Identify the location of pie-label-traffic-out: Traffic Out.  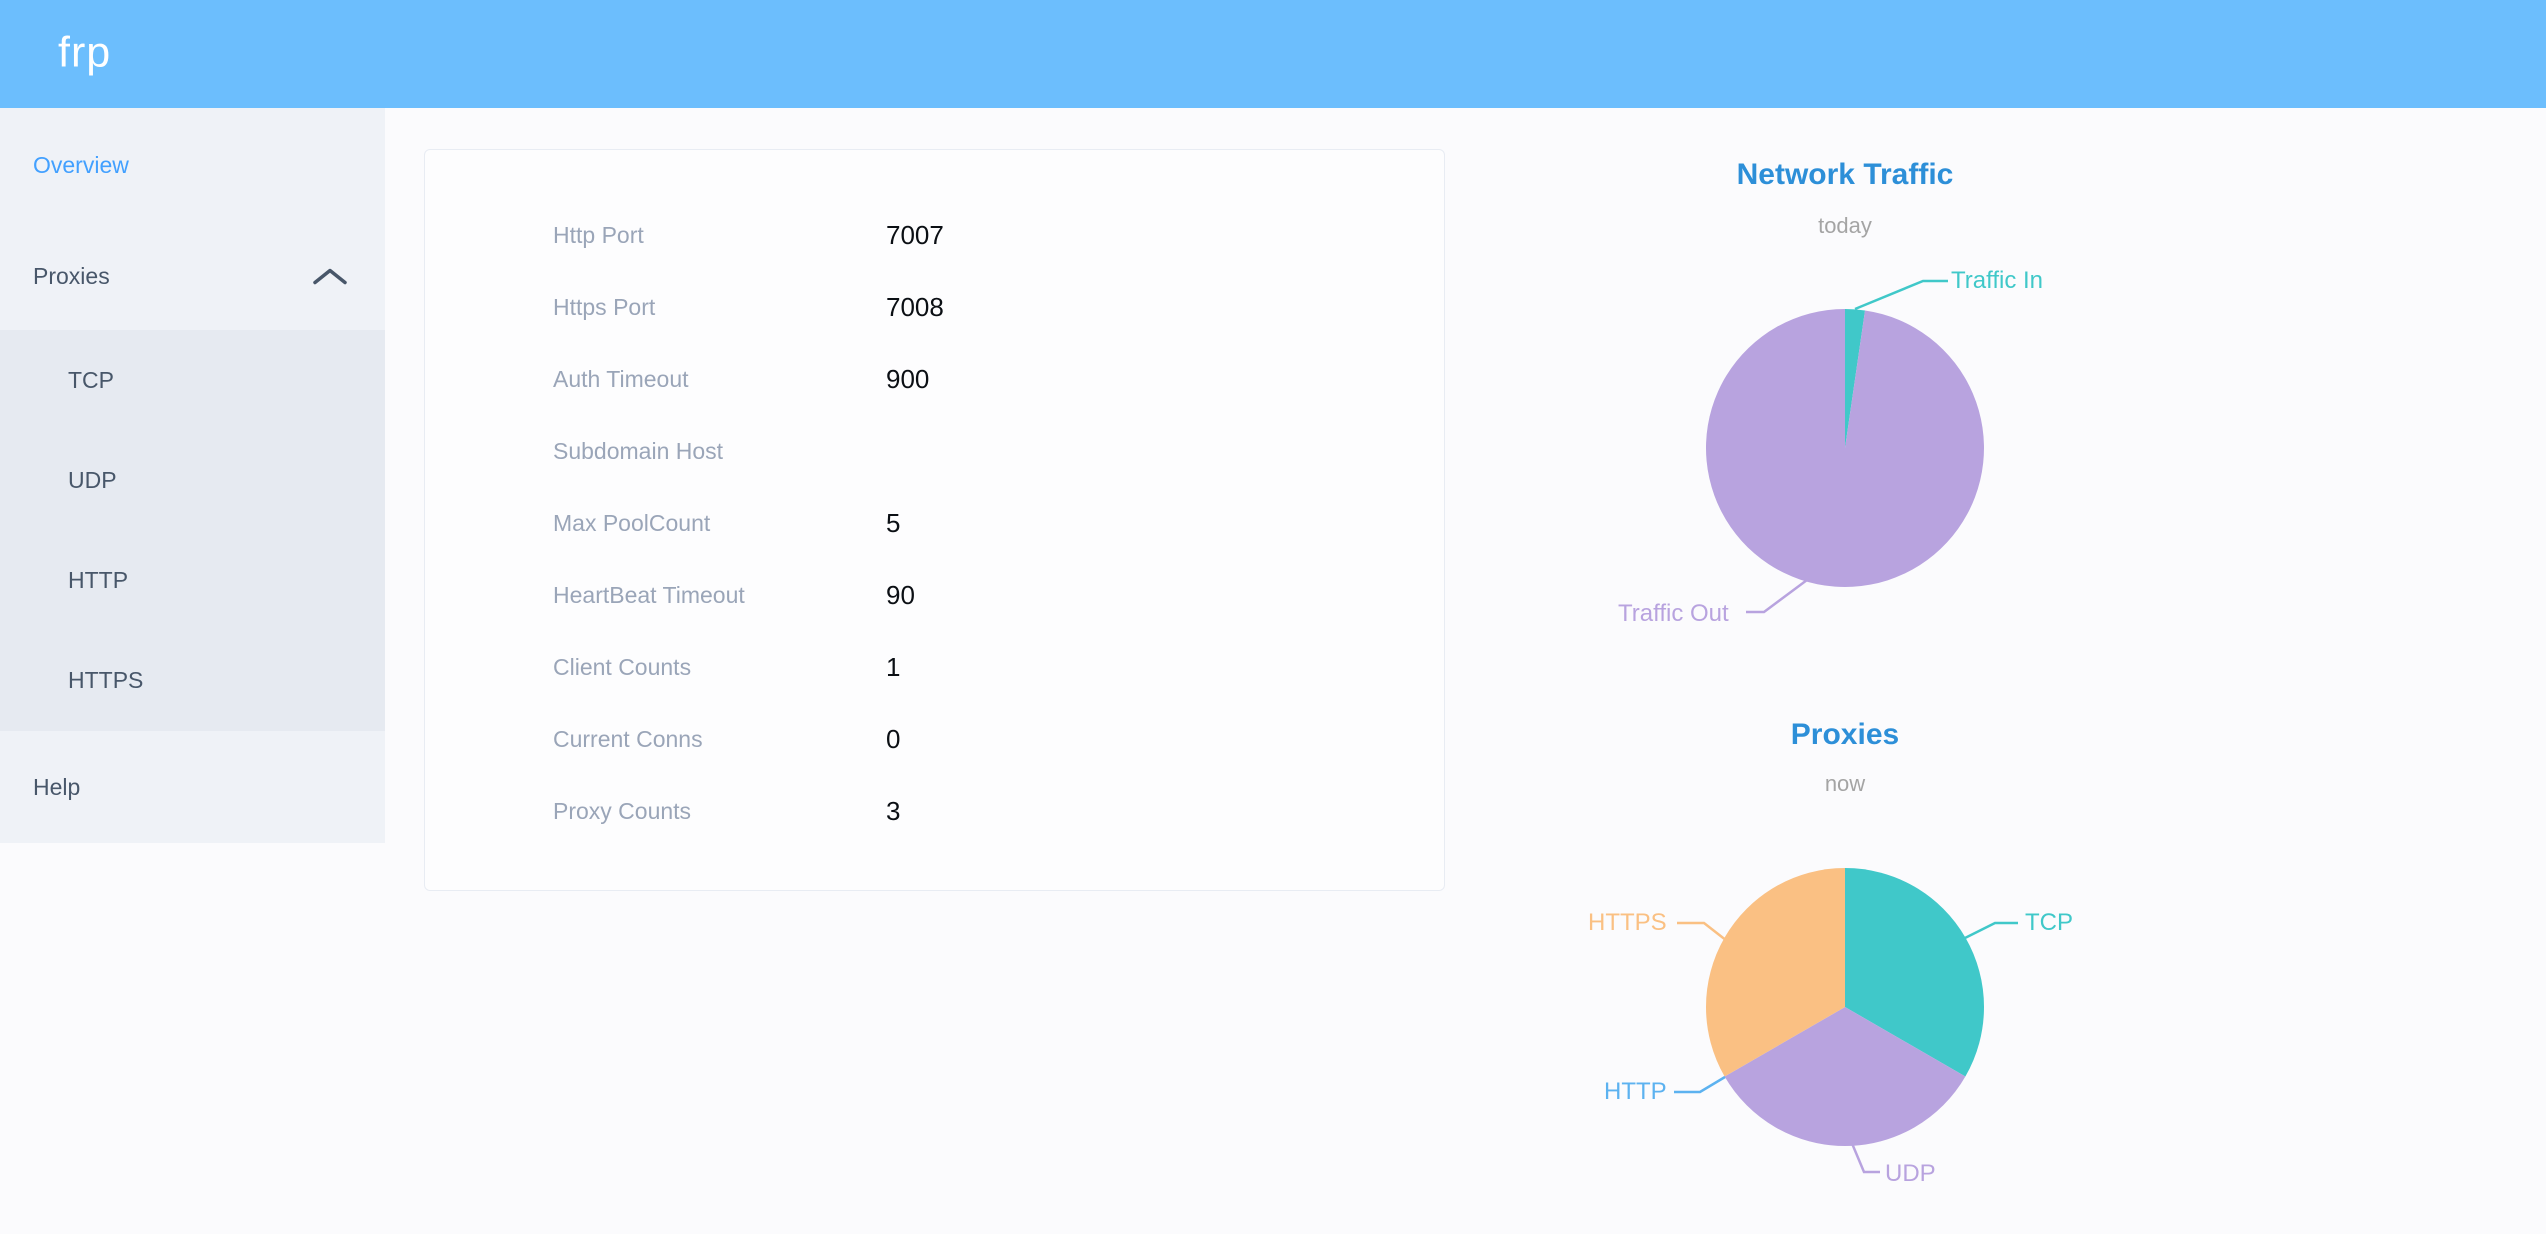
(1673, 613).